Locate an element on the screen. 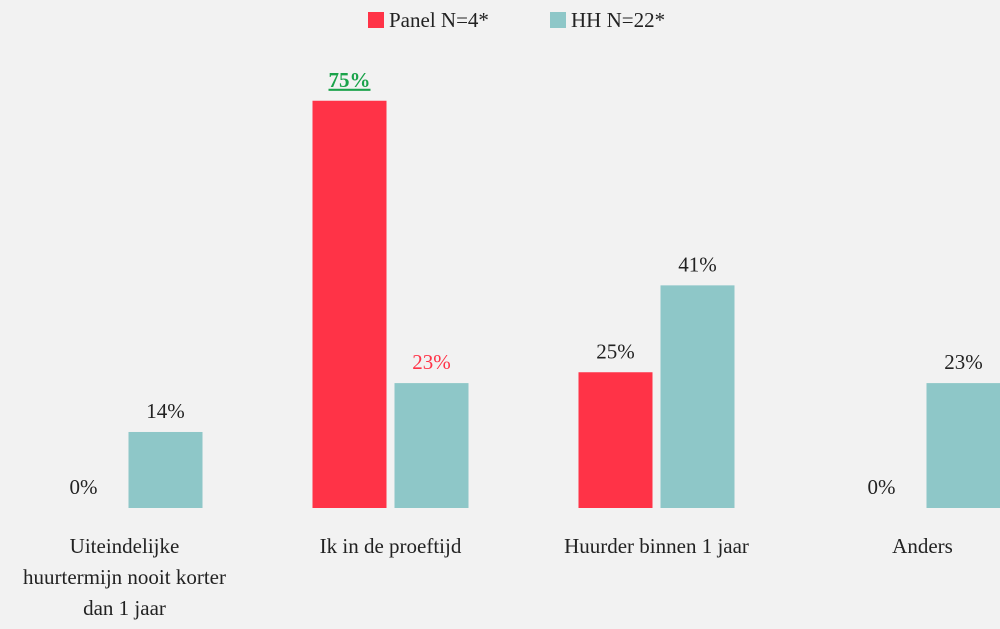  data-label: 25% is located at coordinates (615, 351).